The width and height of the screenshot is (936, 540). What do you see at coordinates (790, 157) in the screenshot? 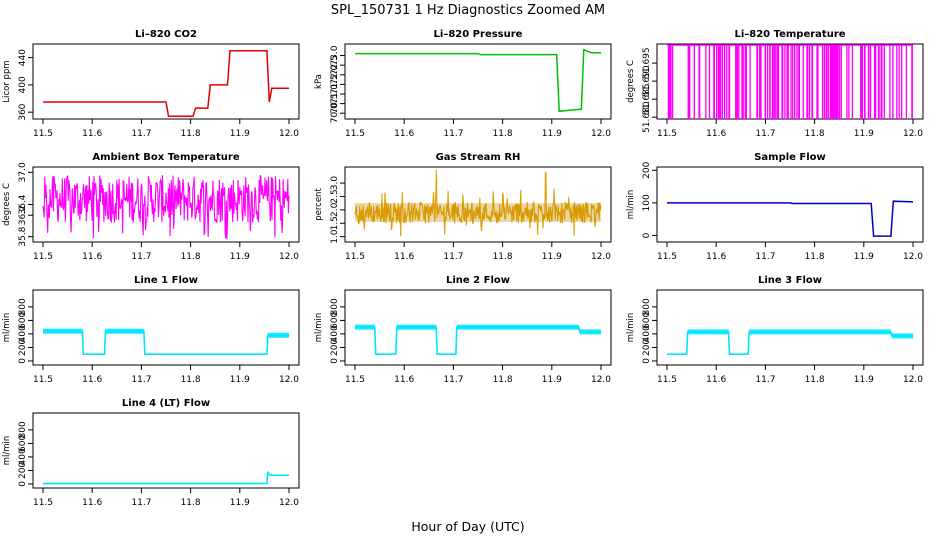
I see `panel-title: Sample Flow` at bounding box center [790, 157].